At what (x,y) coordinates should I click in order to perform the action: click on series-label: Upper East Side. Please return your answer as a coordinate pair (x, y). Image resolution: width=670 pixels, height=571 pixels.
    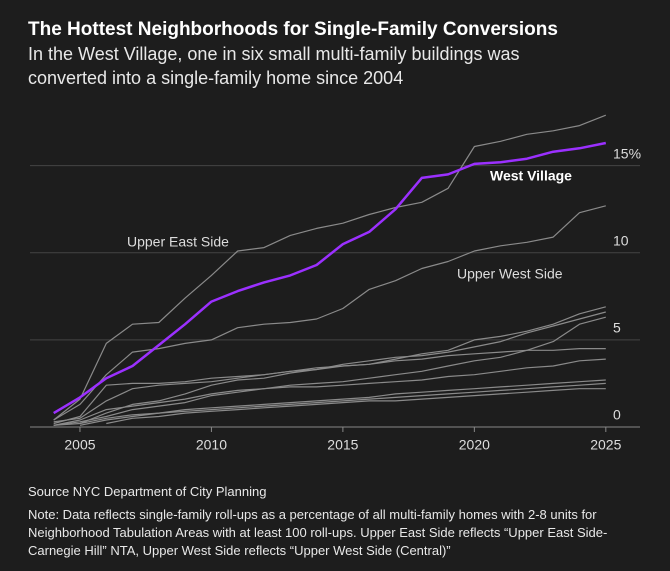
    Looking at the image, I should click on (178, 242).